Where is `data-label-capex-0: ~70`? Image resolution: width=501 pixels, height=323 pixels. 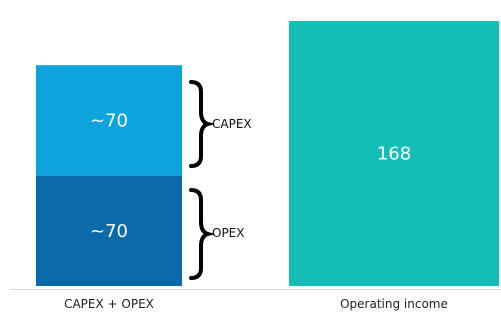
data-label-capex-0: ~70 is located at coordinates (109, 120).